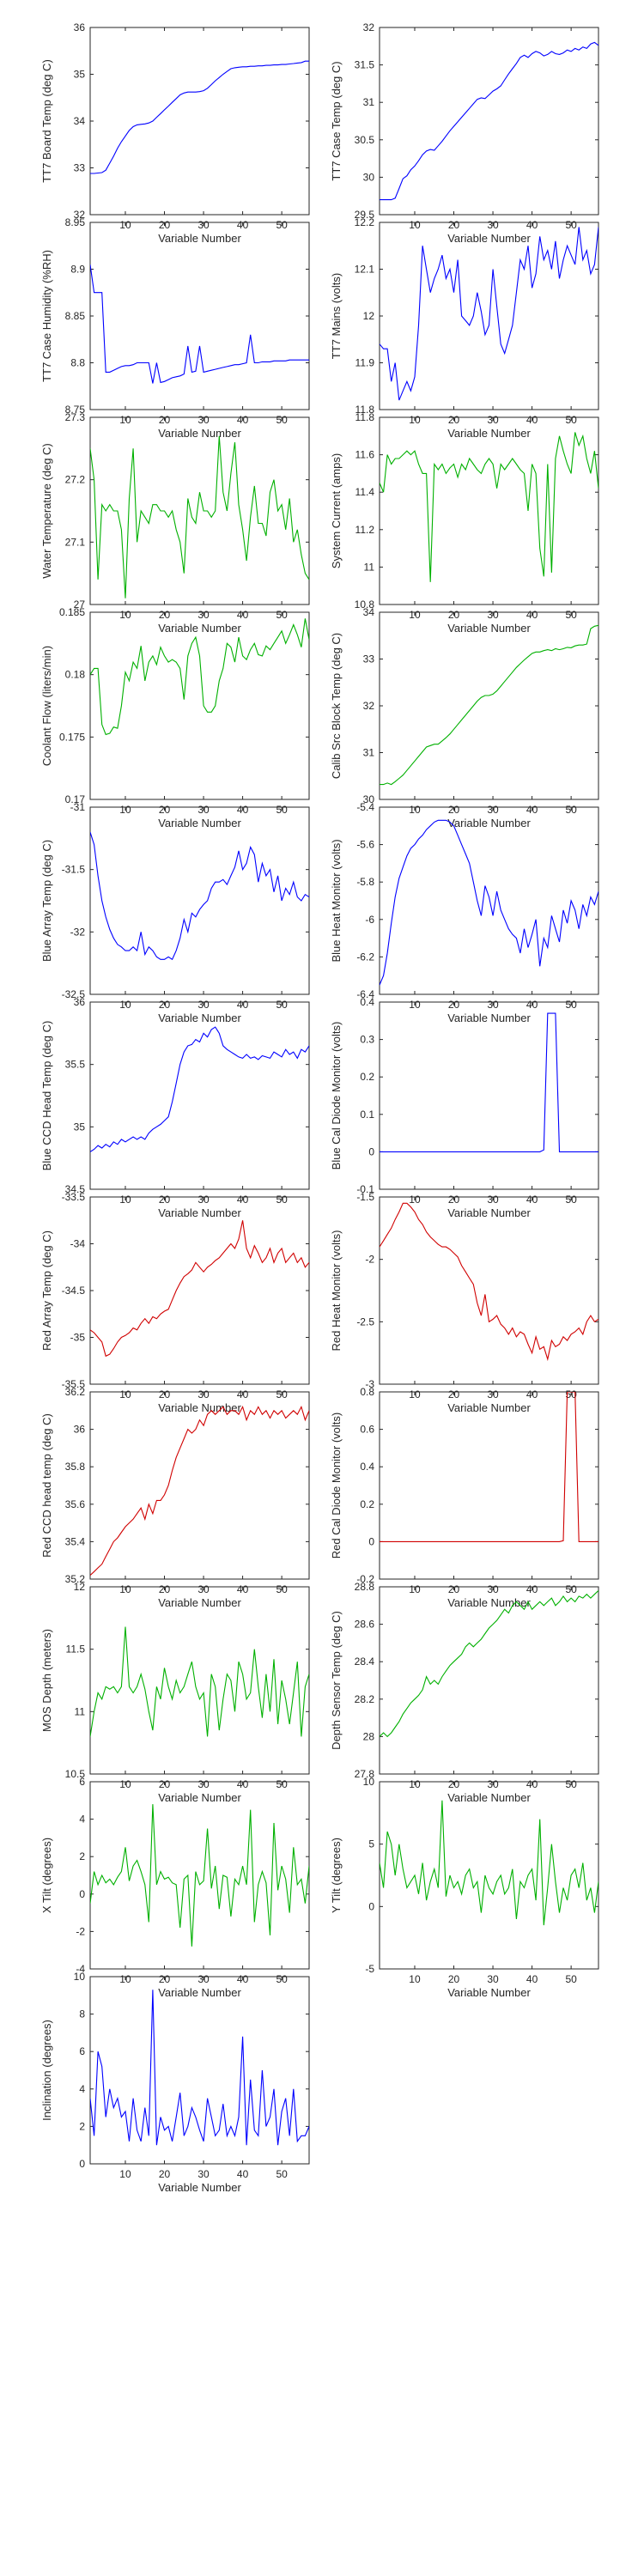 This screenshot has height=2576, width=644. I want to click on y-axis-label: TT7 Mains (volts), so click(336, 316).